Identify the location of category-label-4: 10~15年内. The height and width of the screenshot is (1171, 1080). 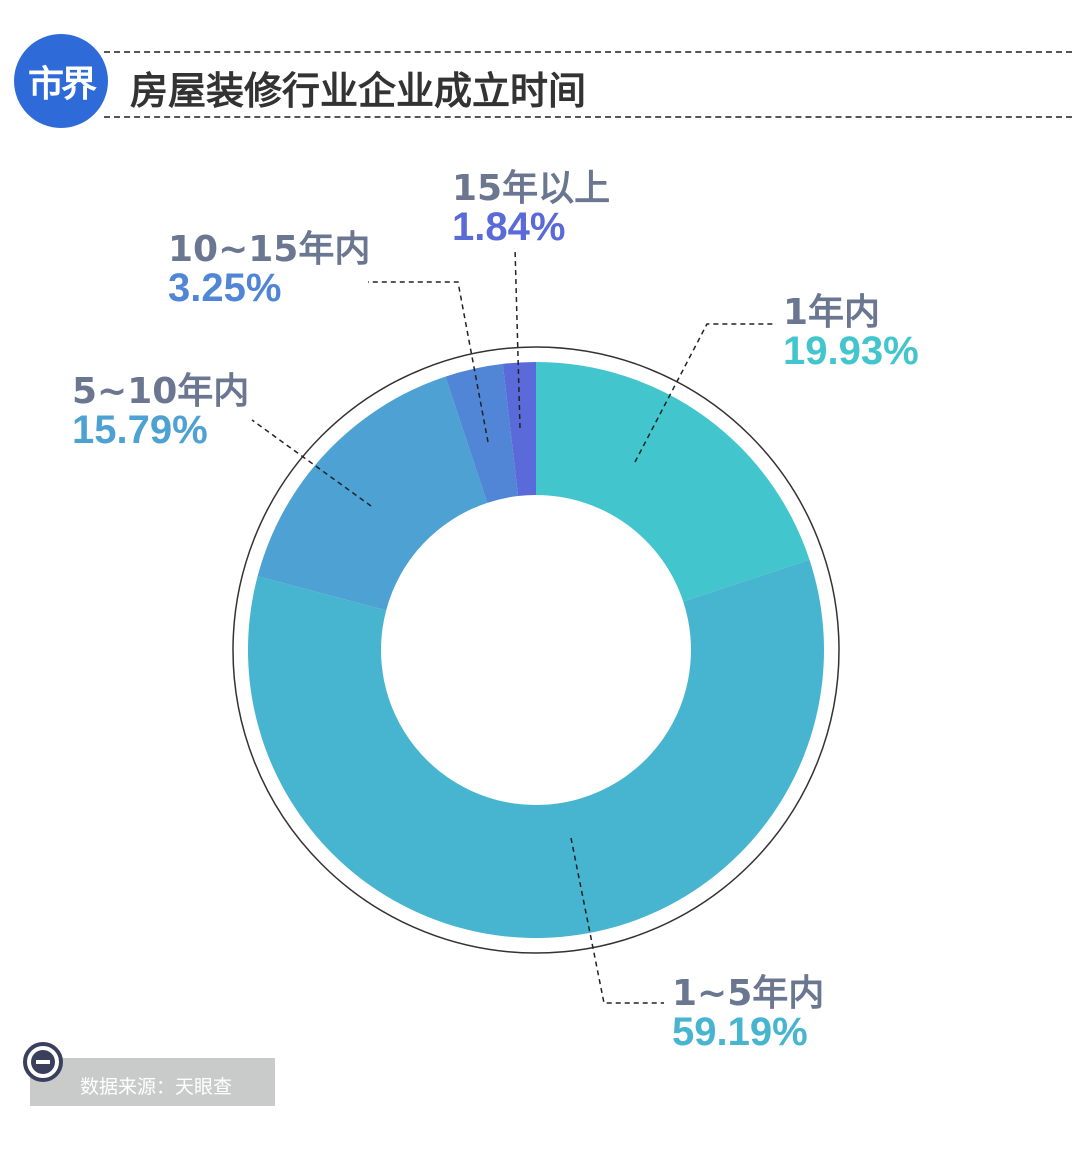
(269, 249).